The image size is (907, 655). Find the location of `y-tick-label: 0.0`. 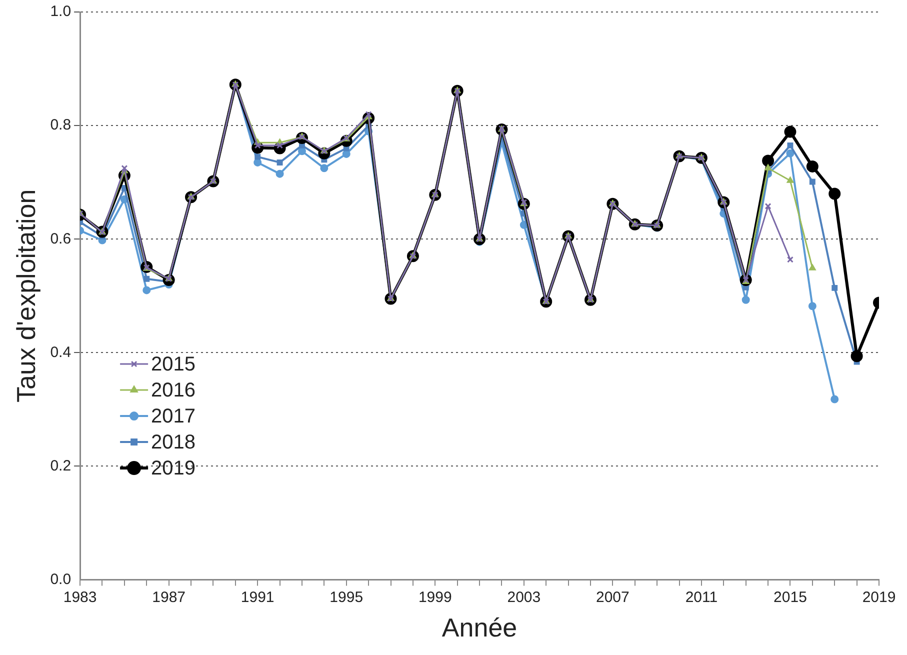

y-tick-label: 0.0 is located at coordinates (61, 579).